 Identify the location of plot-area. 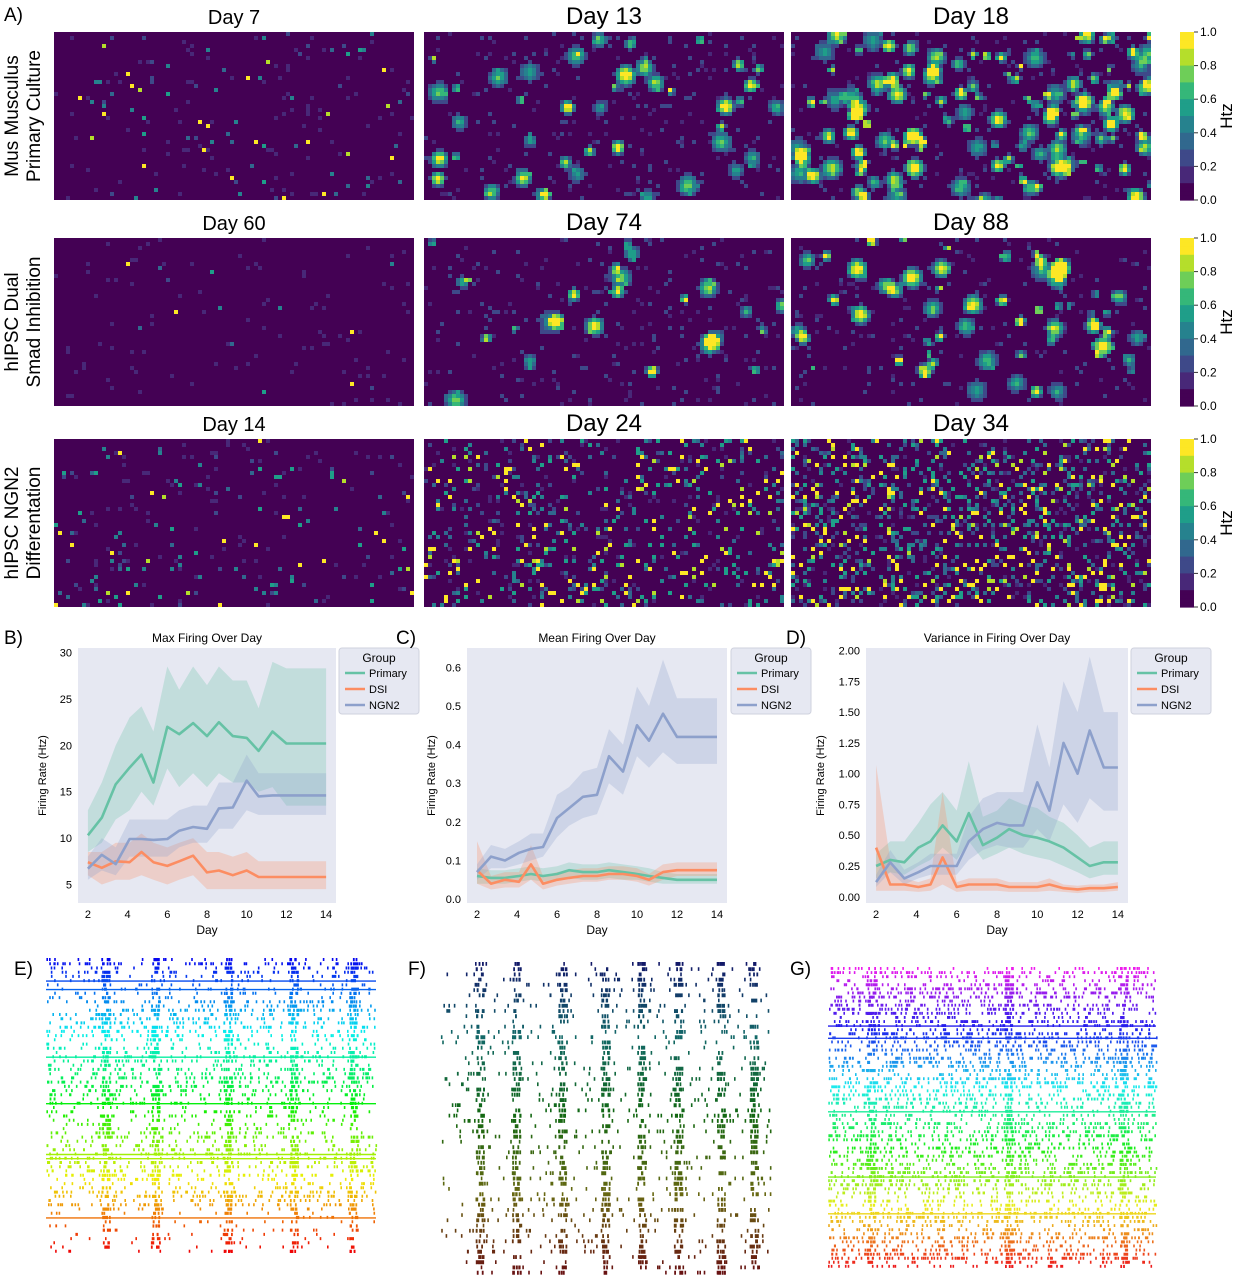
(597, 775).